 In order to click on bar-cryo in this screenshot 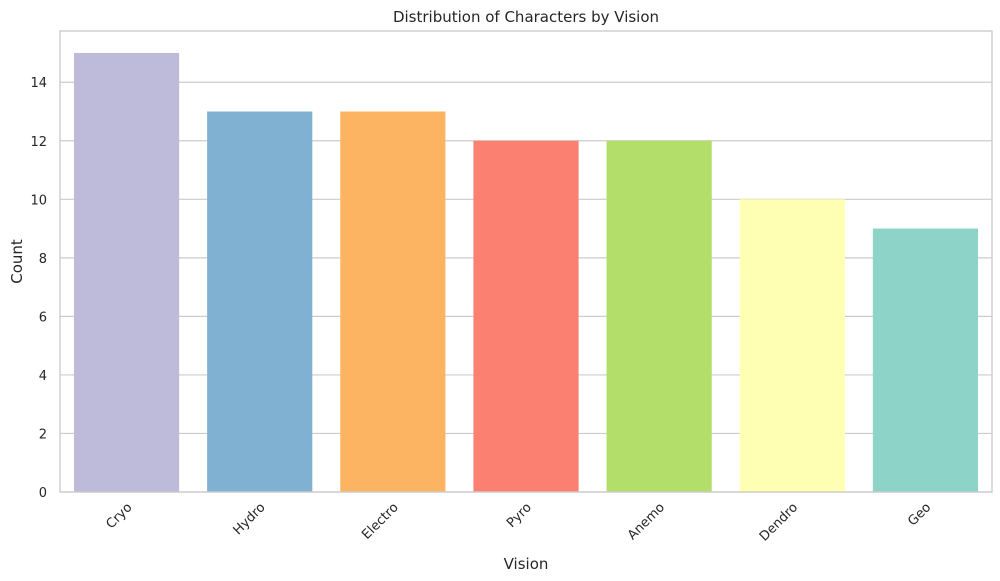, I will do `click(126, 272)`.